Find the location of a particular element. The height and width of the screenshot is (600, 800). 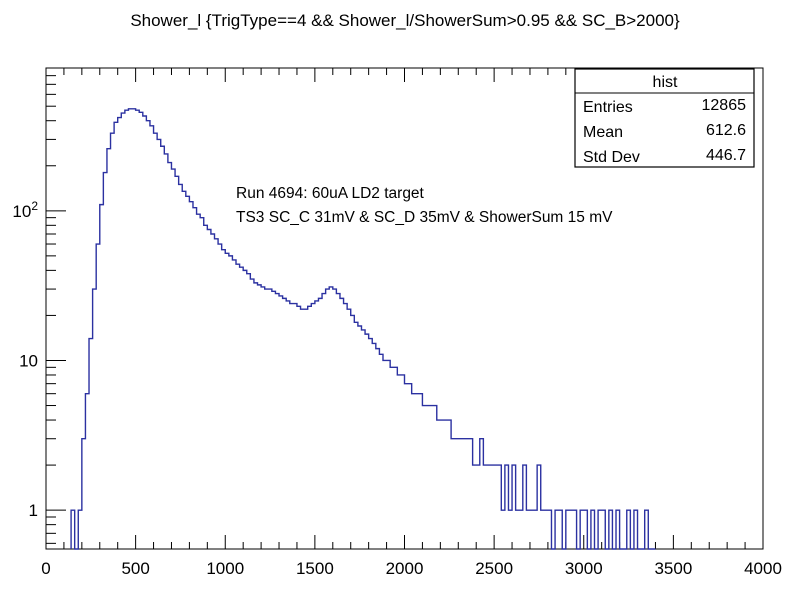

stats-entries-label: Entries is located at coordinates (608, 107).